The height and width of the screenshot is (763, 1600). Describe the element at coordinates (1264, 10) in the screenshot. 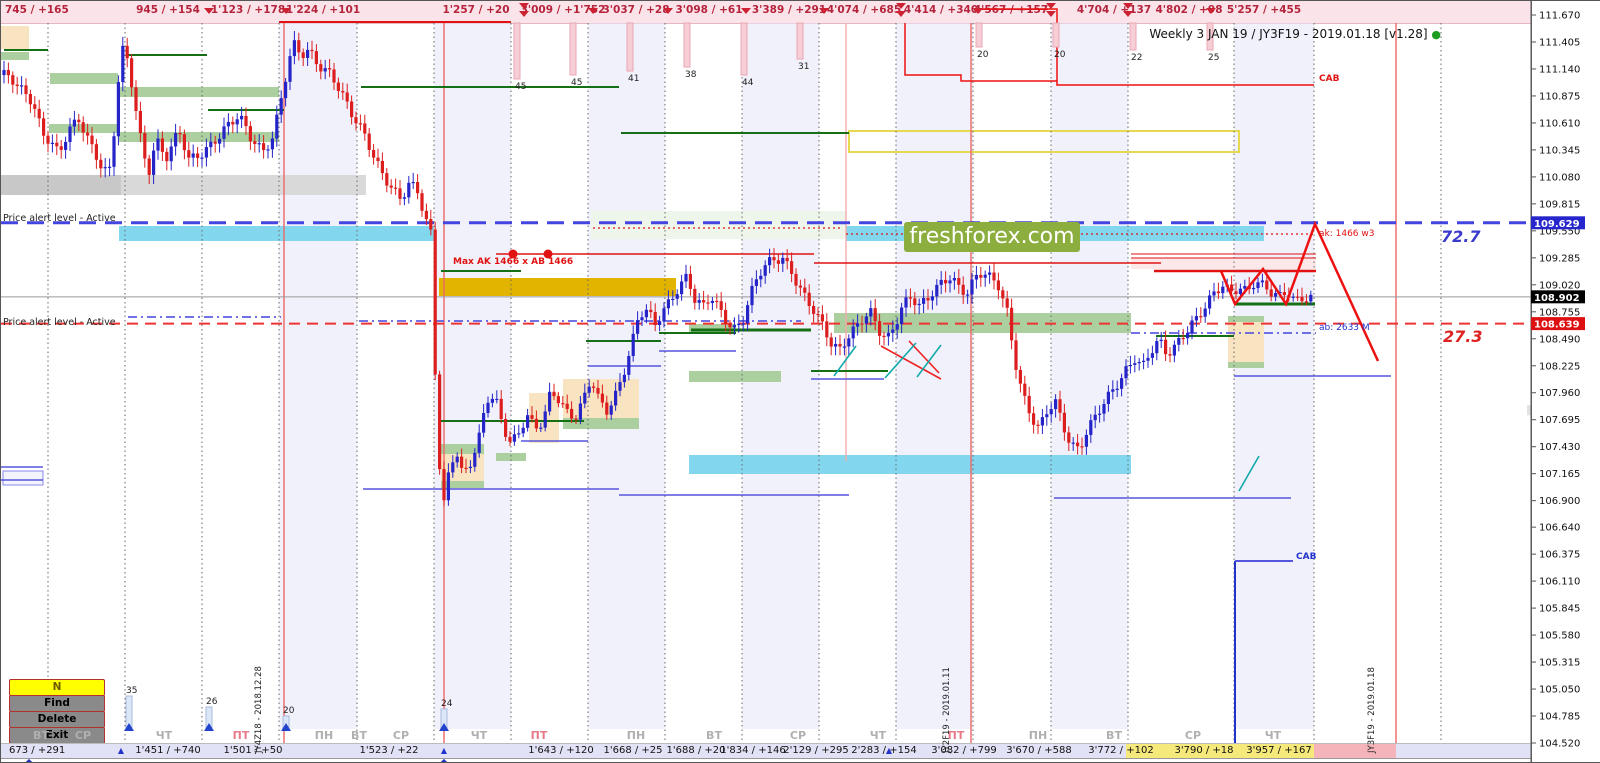

I see `topbar-cell: 5'257 / +455` at that location.